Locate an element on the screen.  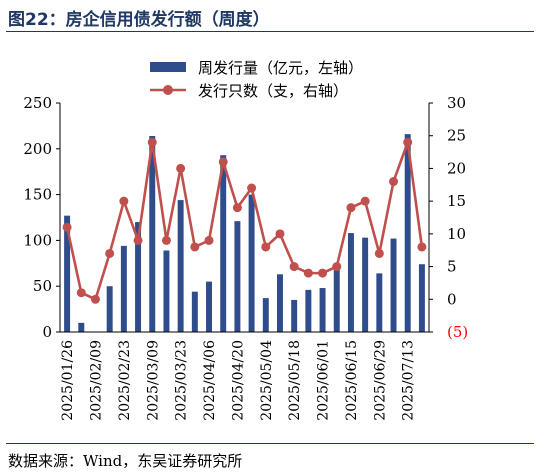
left-tick-label: 200 is located at coordinates (37, 149).